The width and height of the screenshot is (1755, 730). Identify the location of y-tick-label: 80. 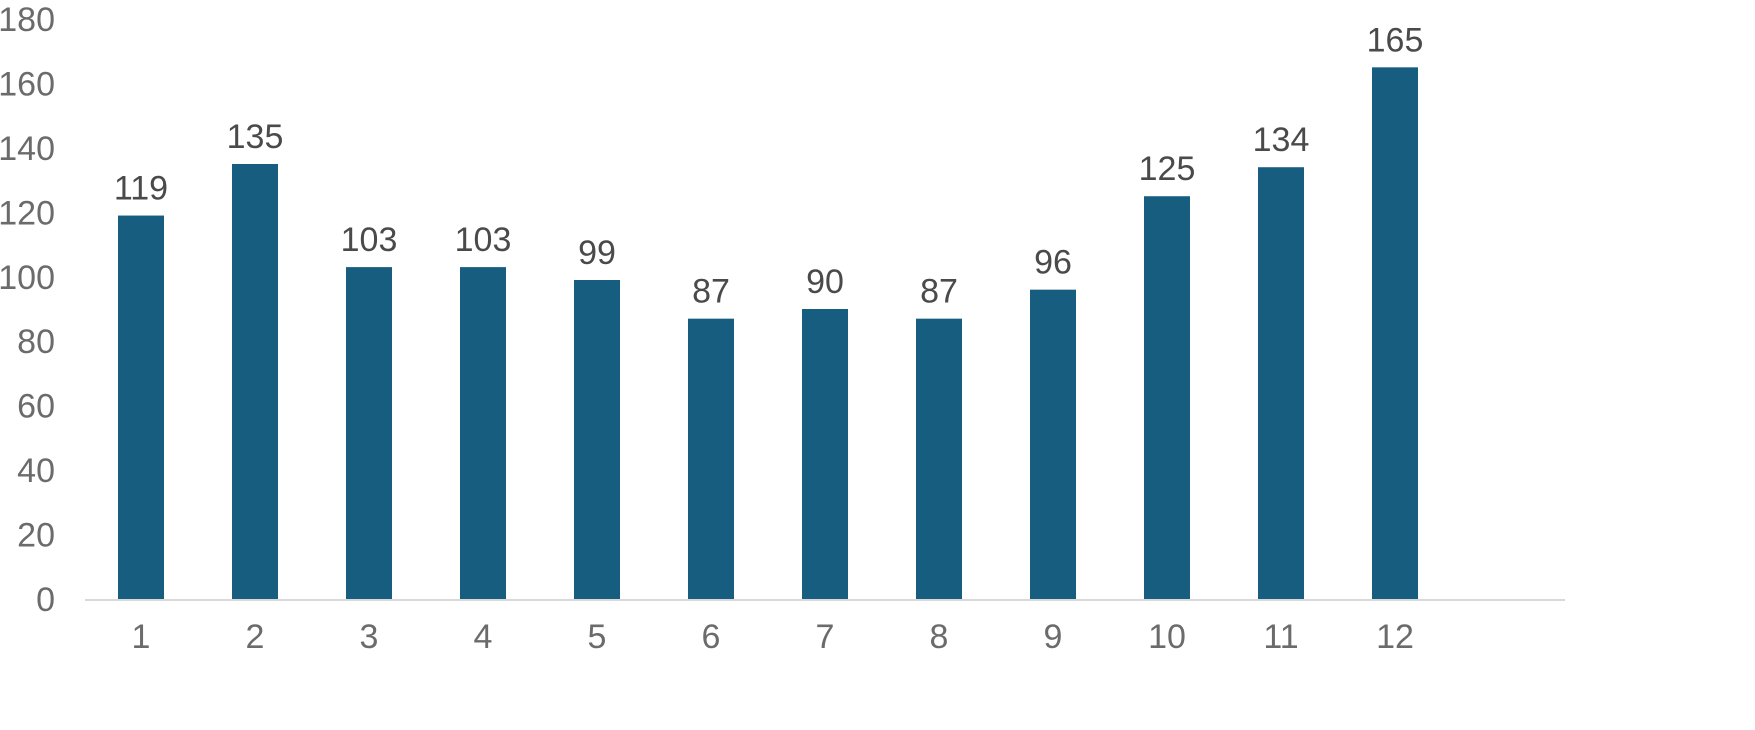
(36, 342).